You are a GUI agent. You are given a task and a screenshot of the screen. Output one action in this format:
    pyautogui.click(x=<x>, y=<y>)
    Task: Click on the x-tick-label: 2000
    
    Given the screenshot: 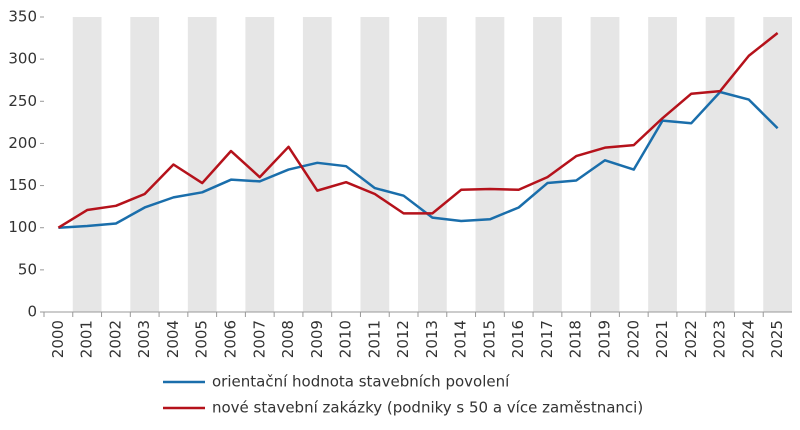 What is the action you would take?
    pyautogui.click(x=58, y=339)
    